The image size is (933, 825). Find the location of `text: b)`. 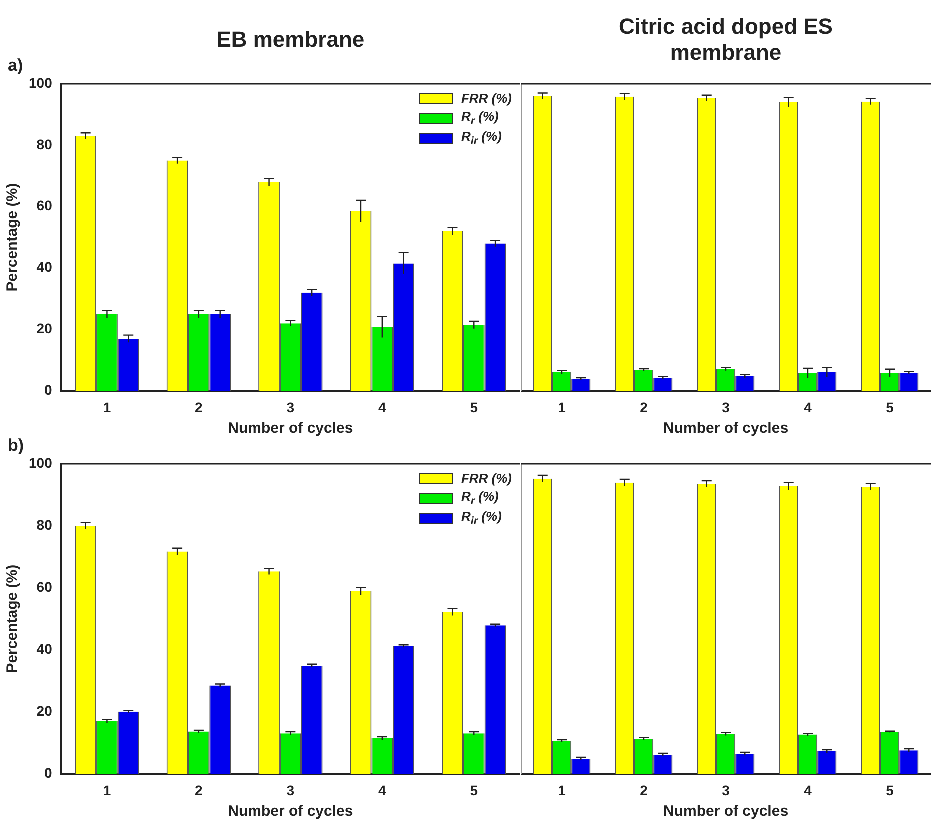

text: b) is located at coordinates (16, 446).